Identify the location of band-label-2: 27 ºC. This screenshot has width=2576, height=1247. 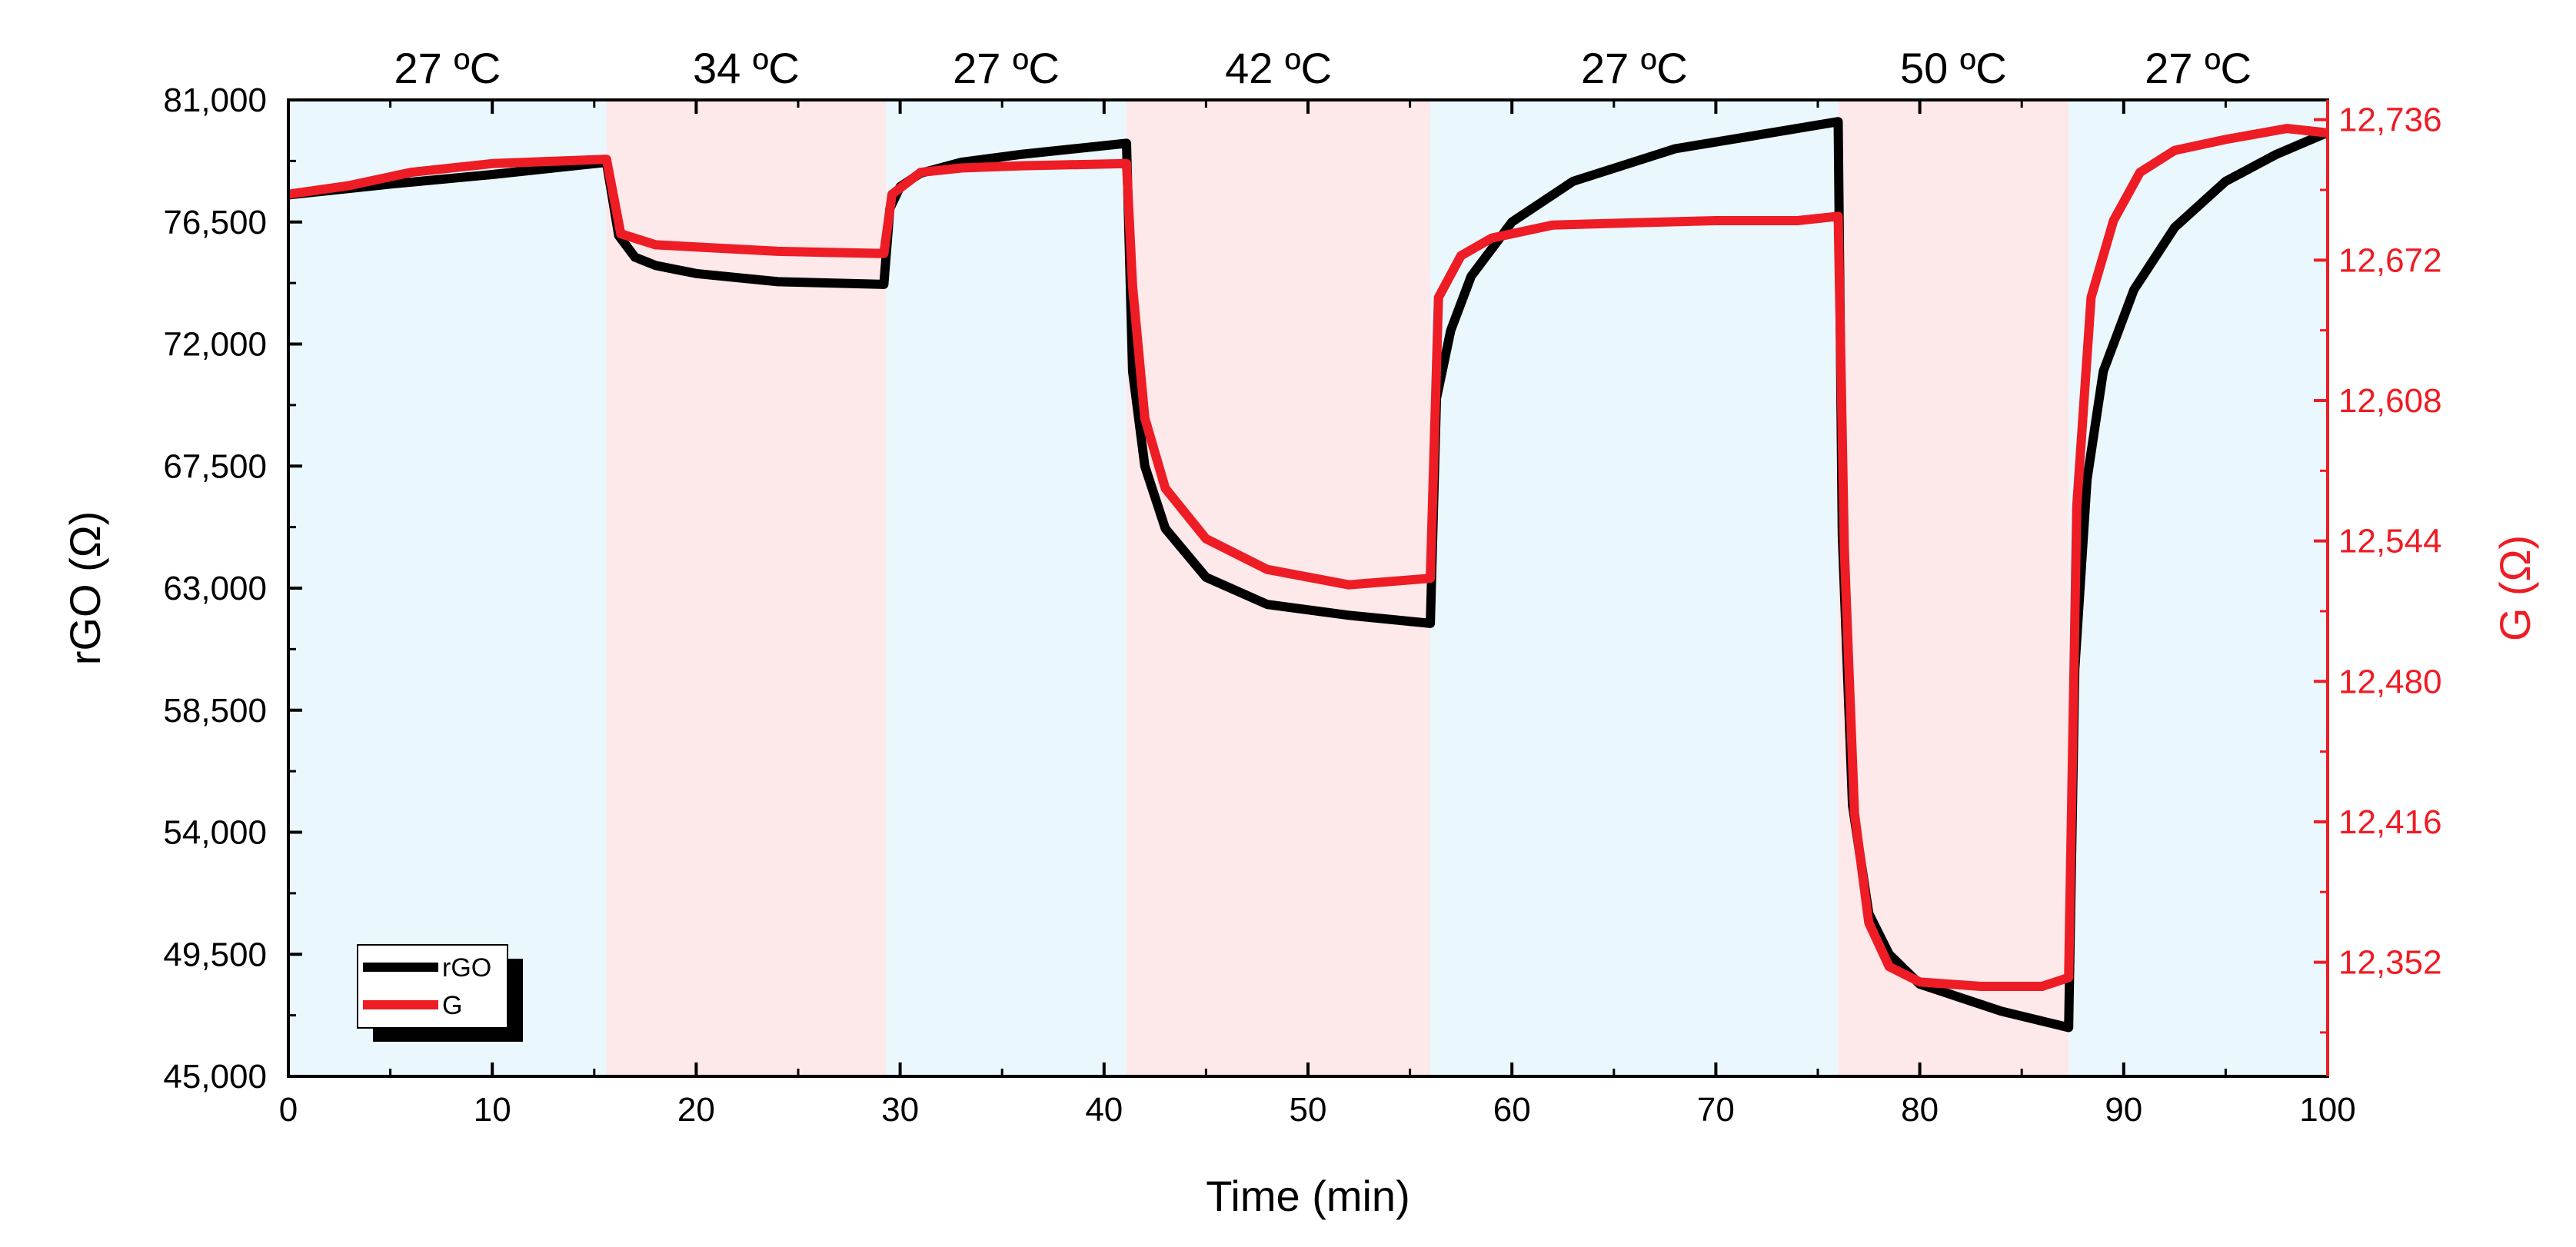
(1007, 68).